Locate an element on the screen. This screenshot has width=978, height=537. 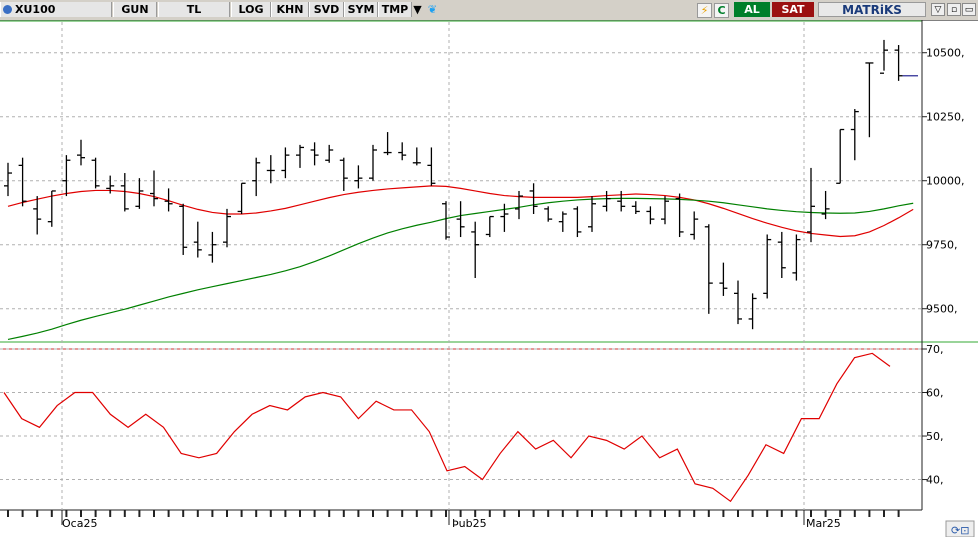
minimize-icon: ▫ is located at coordinates (954, 9).